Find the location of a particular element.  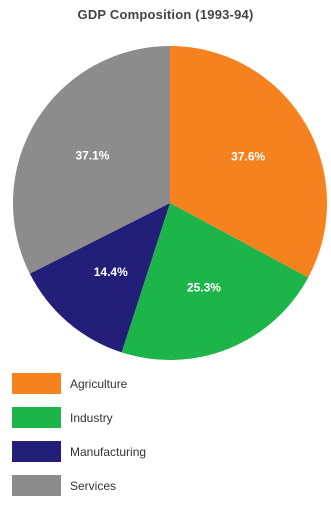

legend-swatch-agriculture is located at coordinates (36, 383).